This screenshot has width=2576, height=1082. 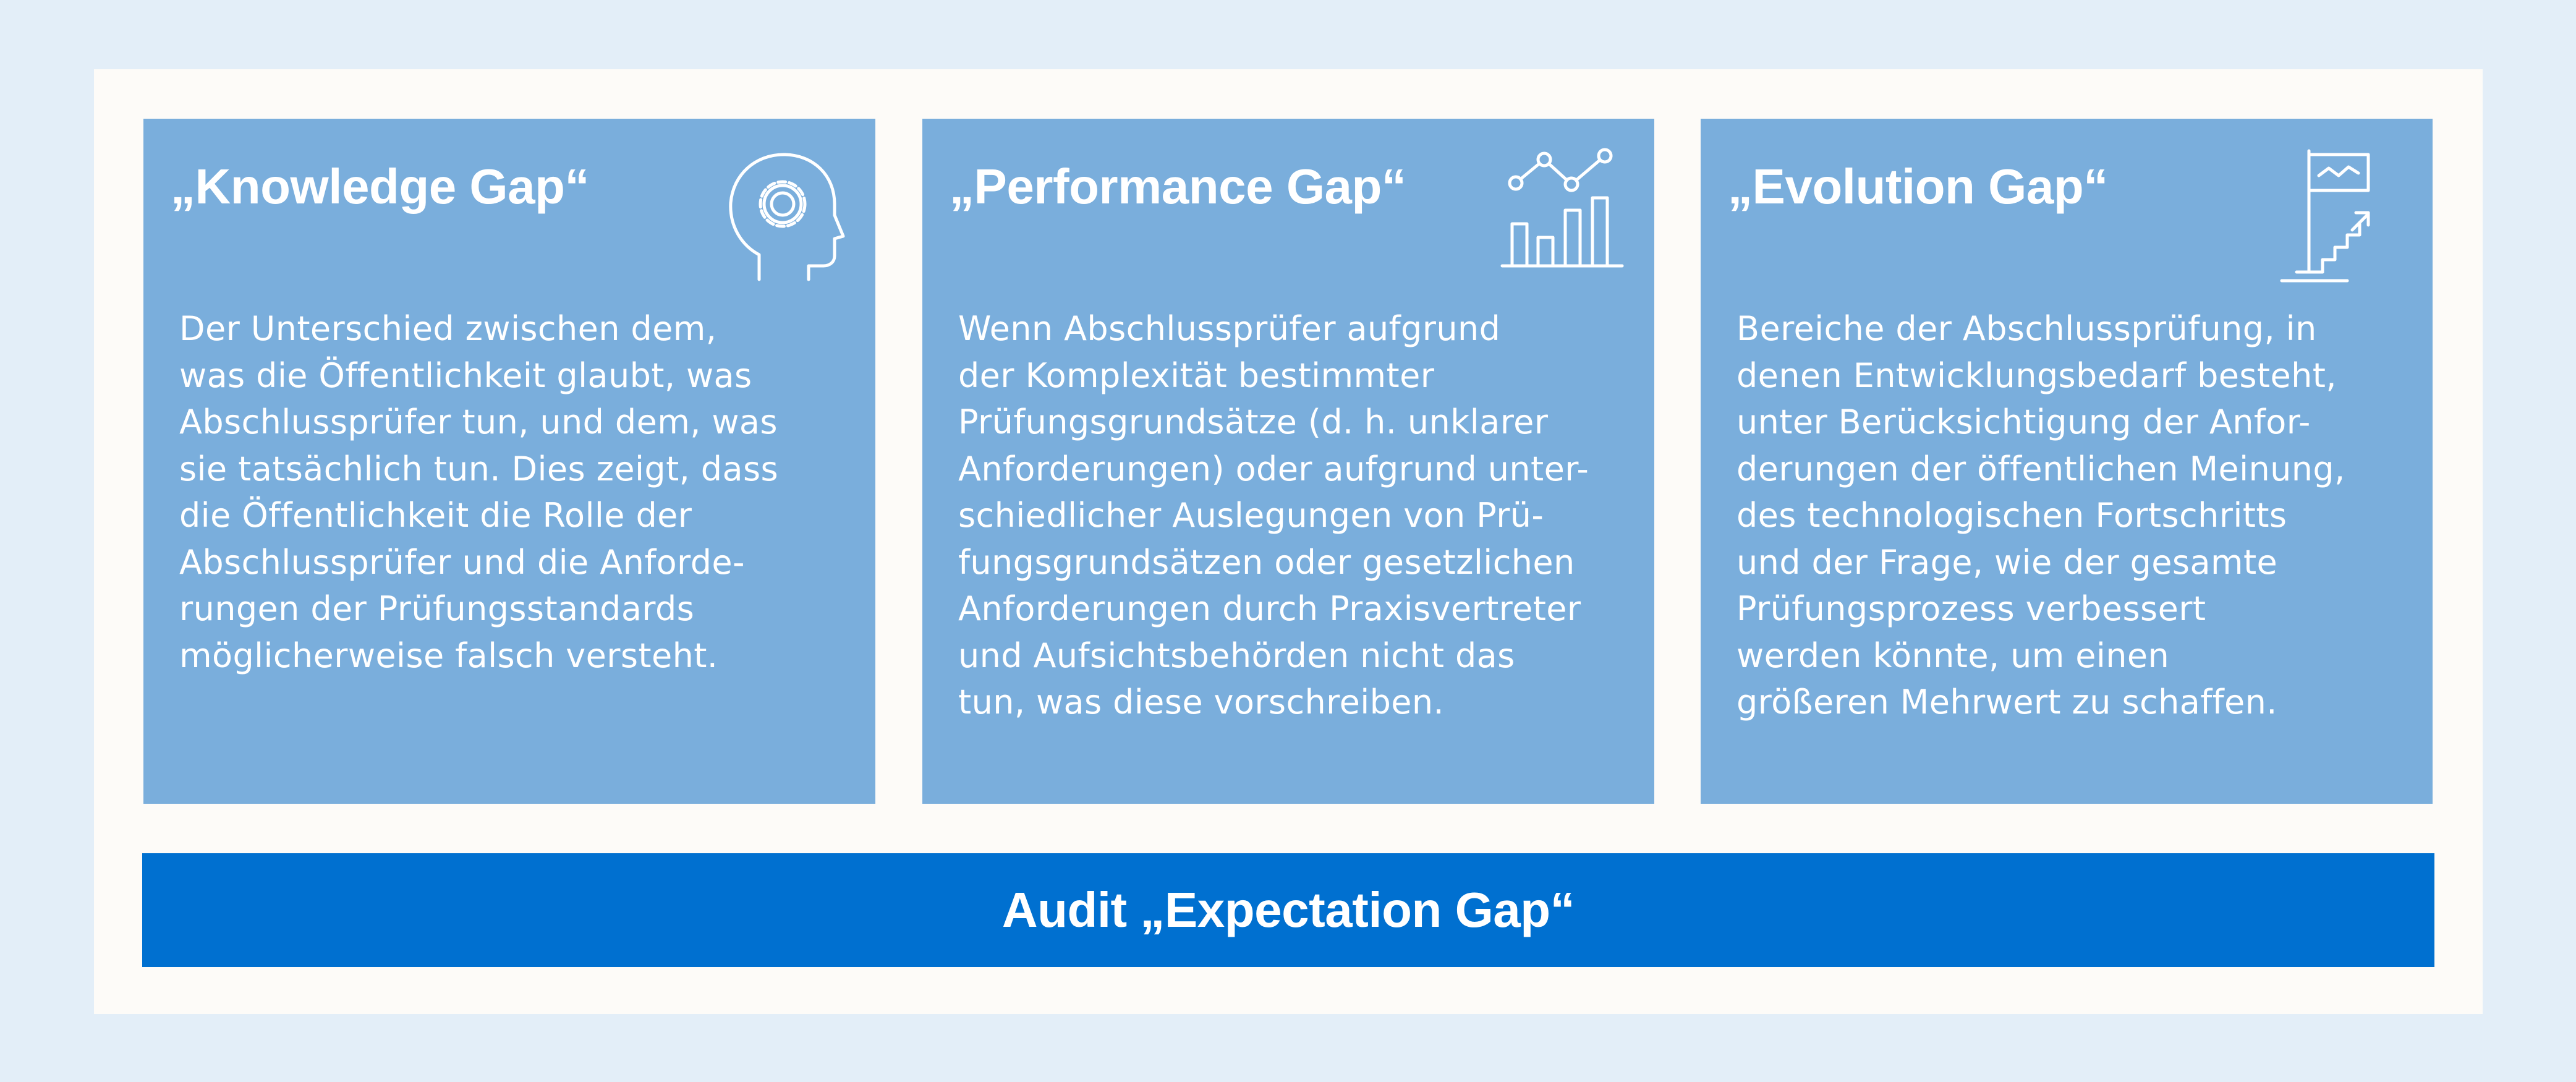 What do you see at coordinates (380, 187) in the screenshot?
I see `knowledge-gap-title: „Knowledge Gap“` at bounding box center [380, 187].